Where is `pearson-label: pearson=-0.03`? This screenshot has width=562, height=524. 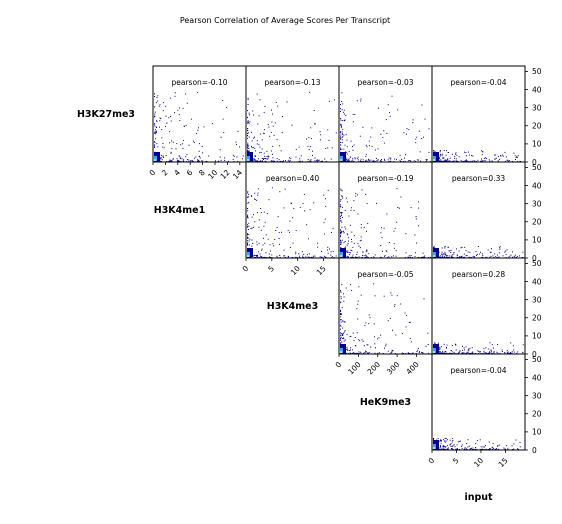
pearson-label: pearson=-0.03 is located at coordinates (386, 82).